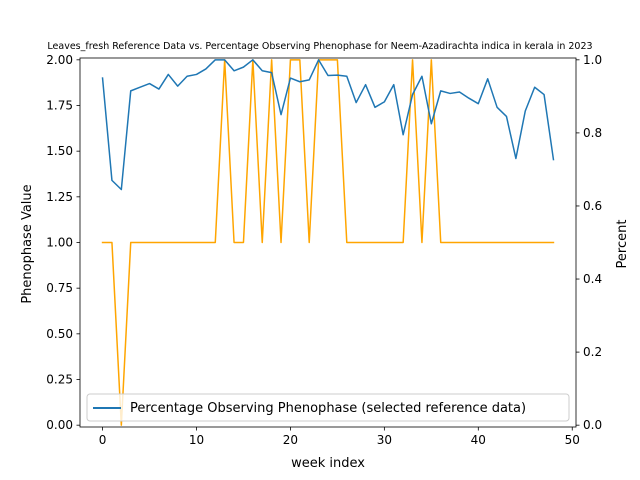  What do you see at coordinates (592, 352) in the screenshot?
I see `y-right-tick-label: 0.2` at bounding box center [592, 352].